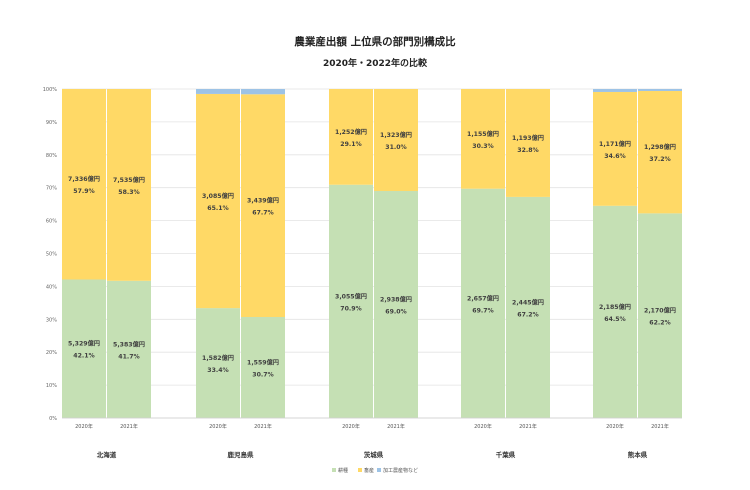 This screenshot has width=750, height=490. I want to click on y-tick-label: 30%, so click(51, 320).